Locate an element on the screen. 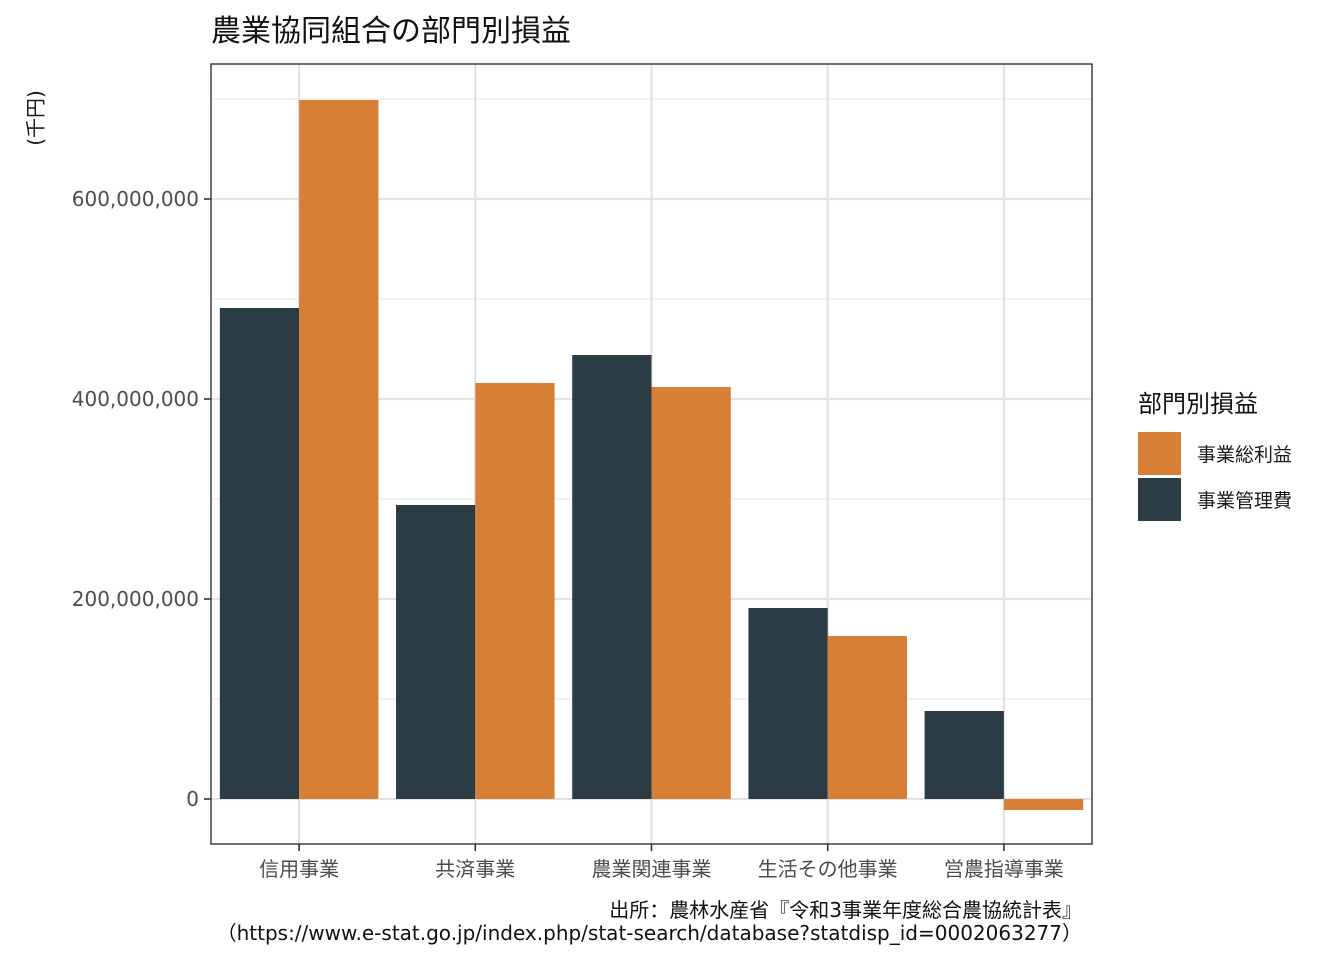 This screenshot has height=964, width=1344. legend-label-kanrihi: 事業管理費 is located at coordinates (1244, 501).